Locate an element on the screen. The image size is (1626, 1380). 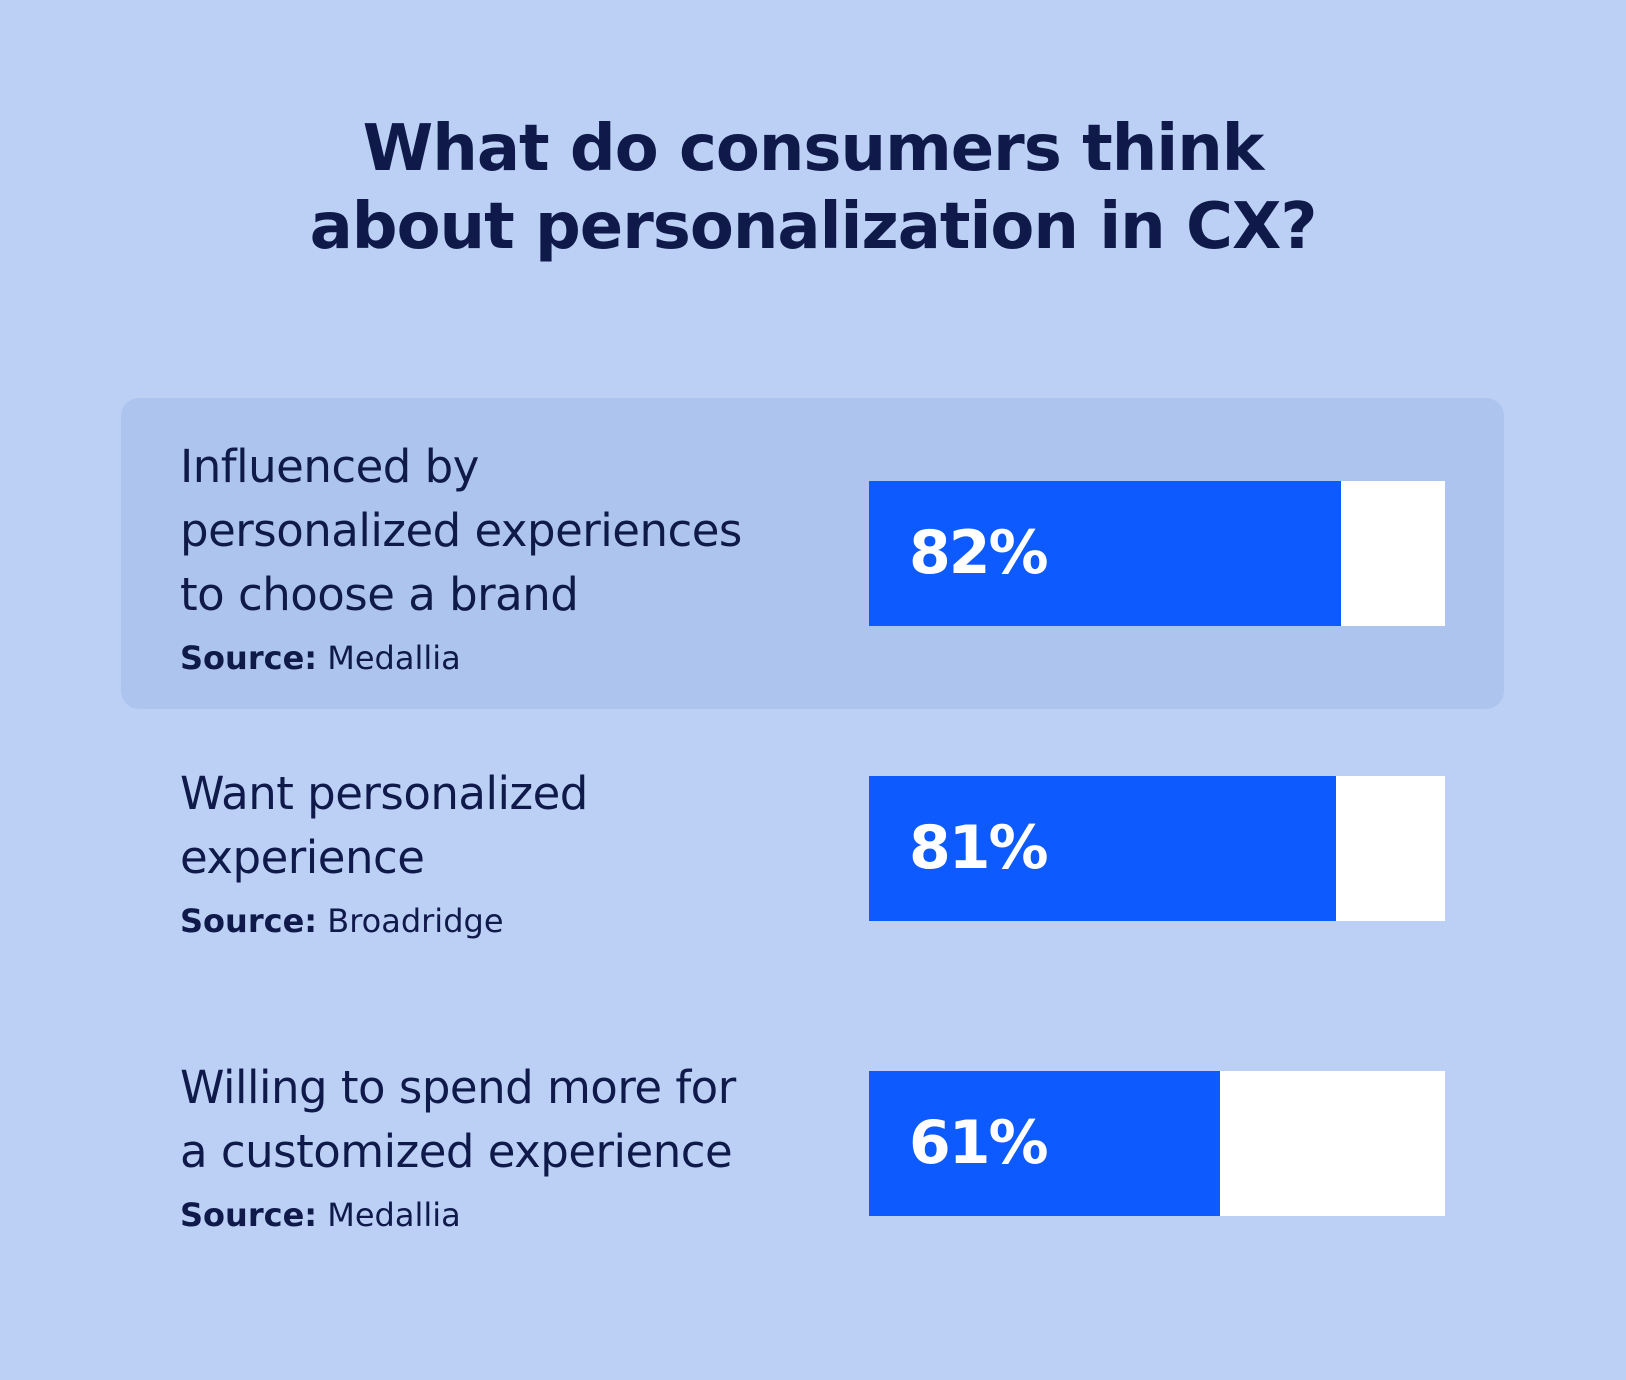
source-name: Broadridge is located at coordinates (415, 921).